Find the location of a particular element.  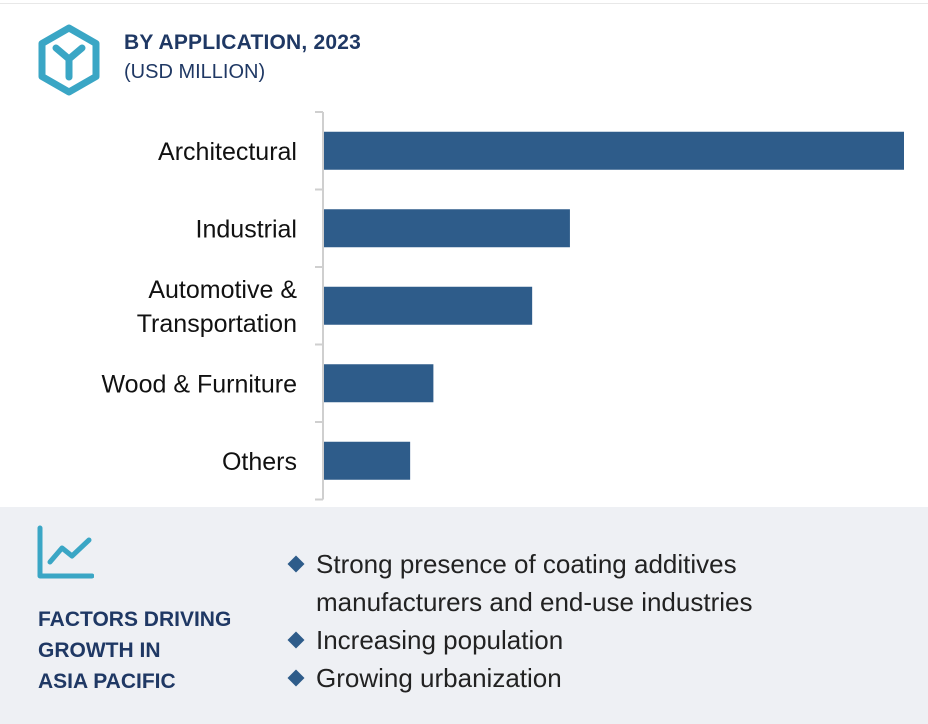

factor-item: Increasing population is located at coordinates (604, 640).